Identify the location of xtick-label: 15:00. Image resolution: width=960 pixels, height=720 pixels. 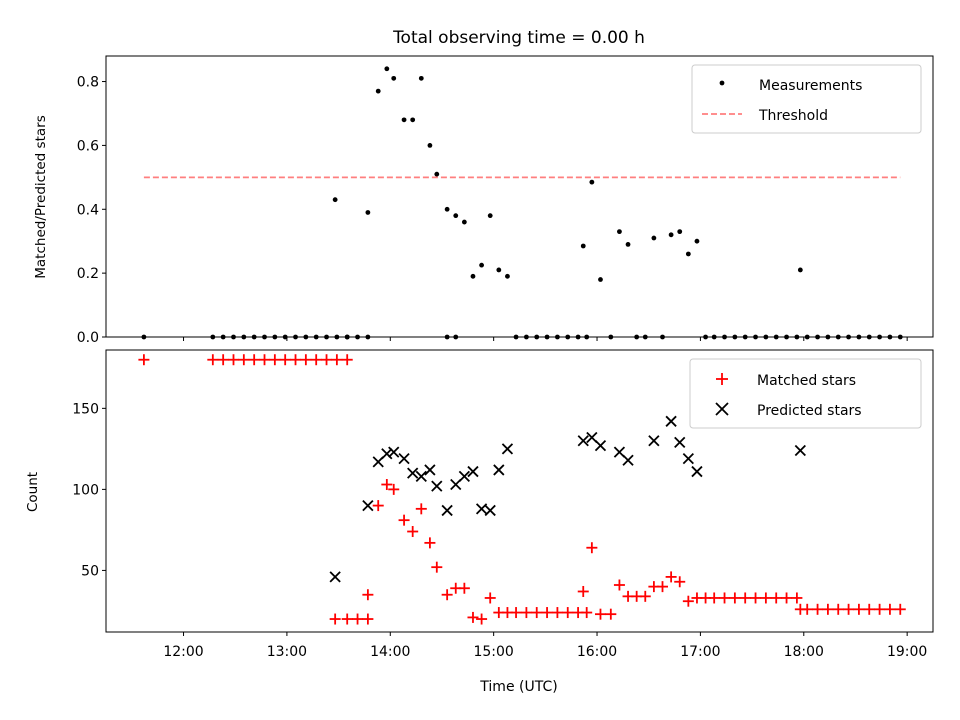
(493, 652).